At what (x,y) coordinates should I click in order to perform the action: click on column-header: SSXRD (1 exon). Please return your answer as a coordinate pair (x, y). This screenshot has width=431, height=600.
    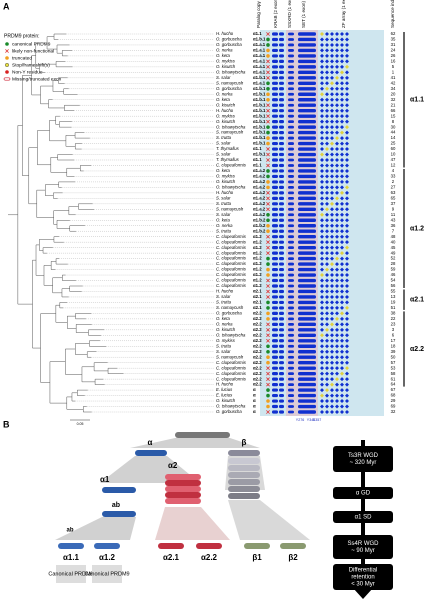
    Looking at the image, I should click on (289, 14).